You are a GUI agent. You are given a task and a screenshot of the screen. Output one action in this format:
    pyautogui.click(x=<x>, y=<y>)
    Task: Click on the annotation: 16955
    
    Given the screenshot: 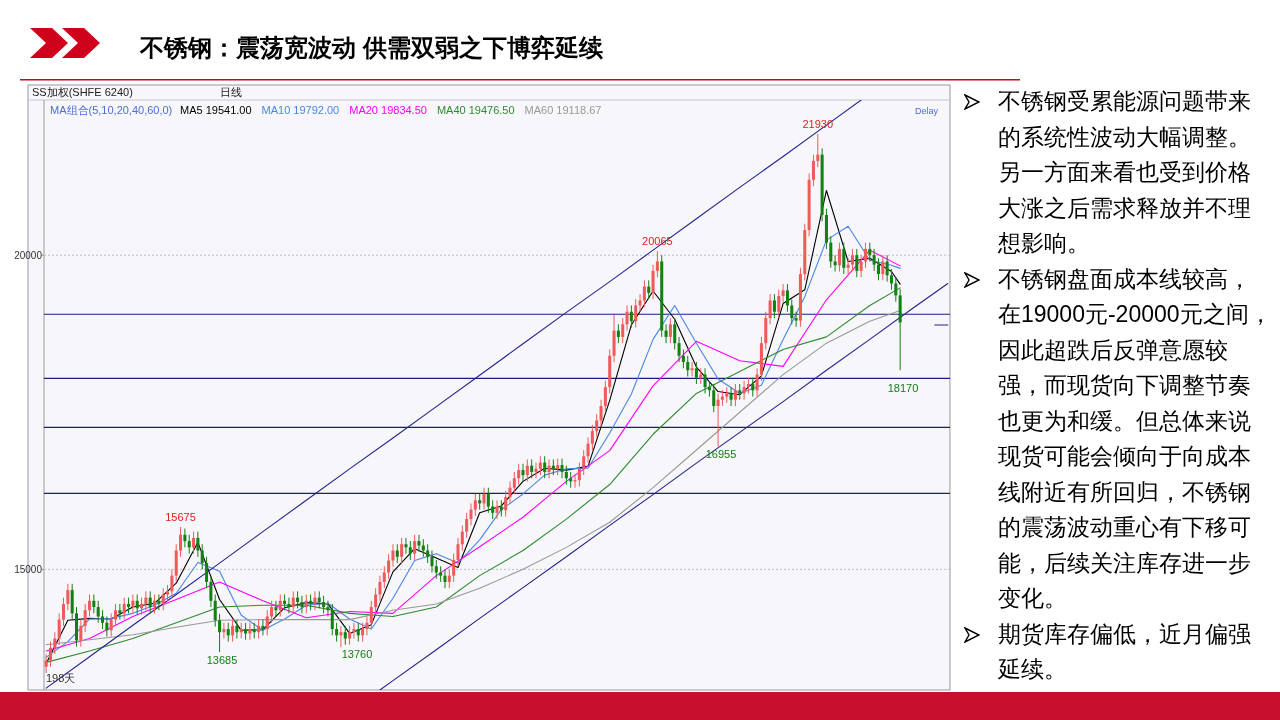 What is the action you would take?
    pyautogui.click(x=721, y=454)
    